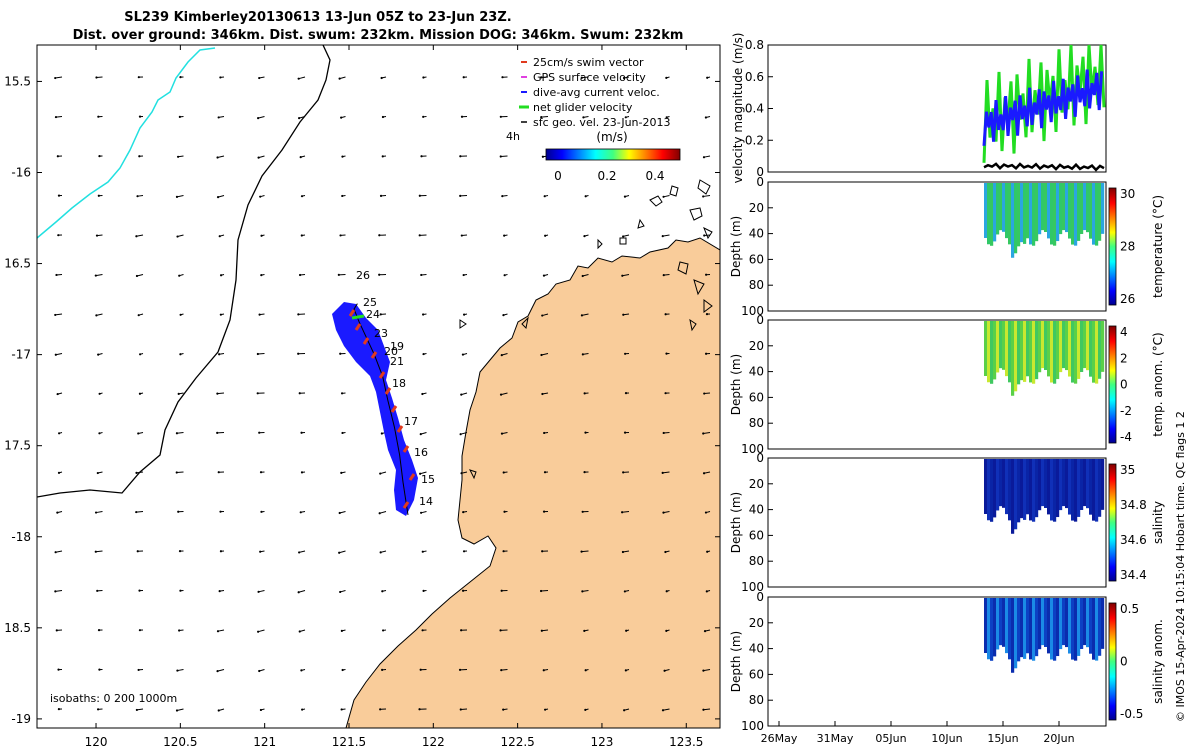 This screenshot has width=1200, height=754. I want to click on day-label: 17, so click(411, 421).